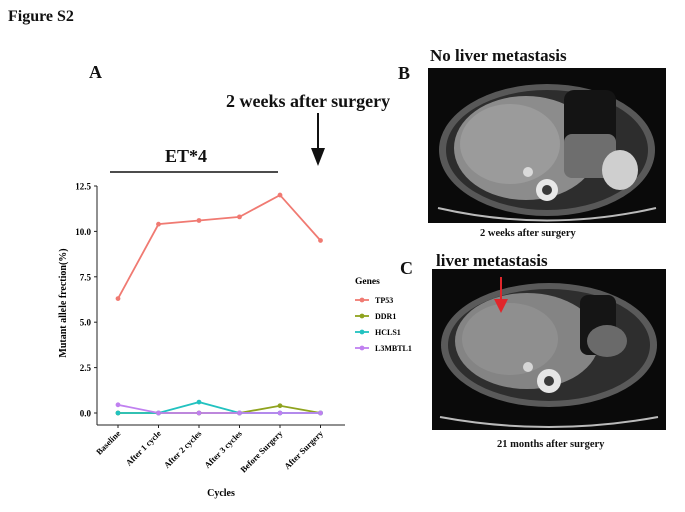  What do you see at coordinates (318, 139) in the screenshot?
I see `surgery-arrow-icon` at bounding box center [318, 139].